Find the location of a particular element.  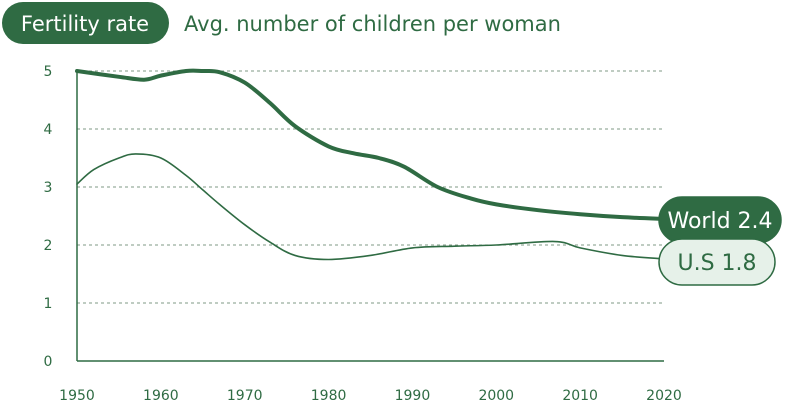

end-label-world: World 2.4 is located at coordinates (719, 221).